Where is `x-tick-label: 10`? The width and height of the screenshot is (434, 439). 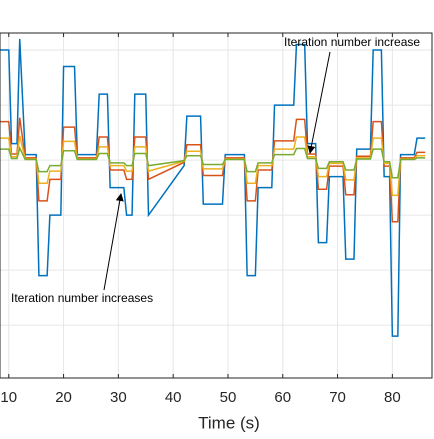 x-tick-label: 10 is located at coordinates (8, 397).